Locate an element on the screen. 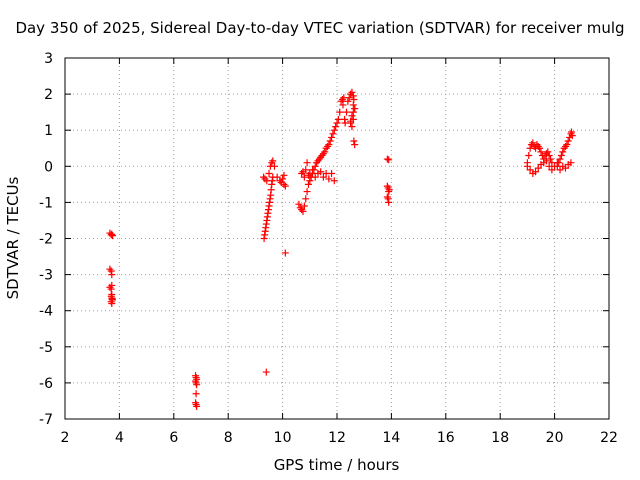  x-tick-label: 14 is located at coordinates (391, 438).